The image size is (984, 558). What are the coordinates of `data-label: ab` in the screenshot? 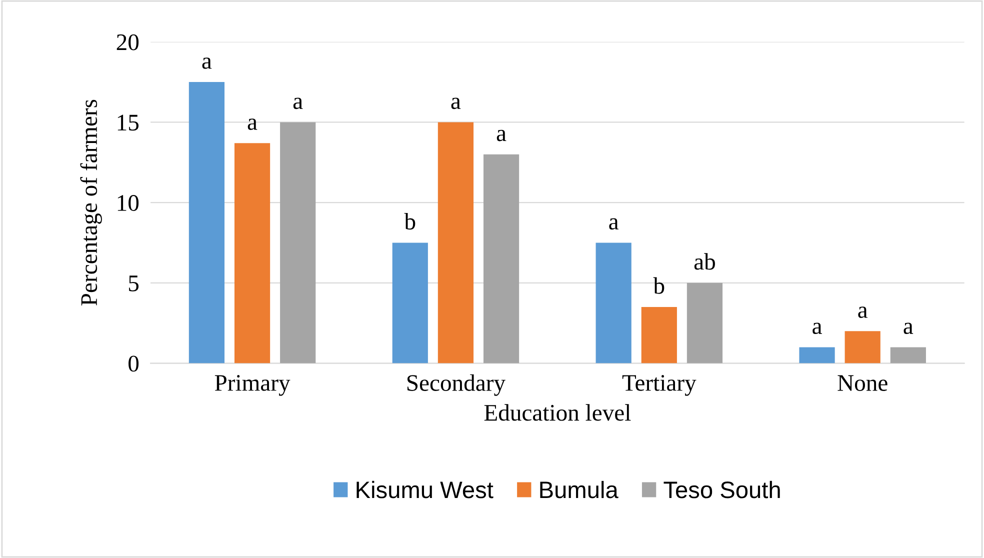 It's located at (704, 261).